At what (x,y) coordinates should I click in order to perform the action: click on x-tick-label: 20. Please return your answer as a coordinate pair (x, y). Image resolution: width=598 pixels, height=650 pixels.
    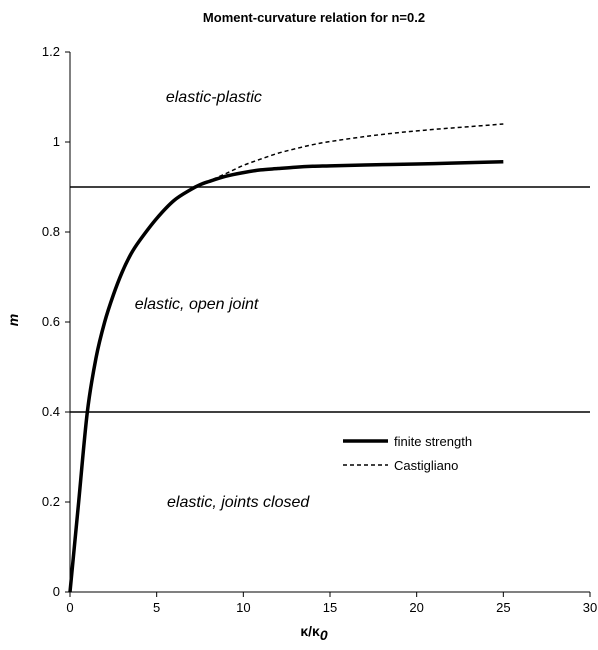
    Looking at the image, I should click on (416, 607).